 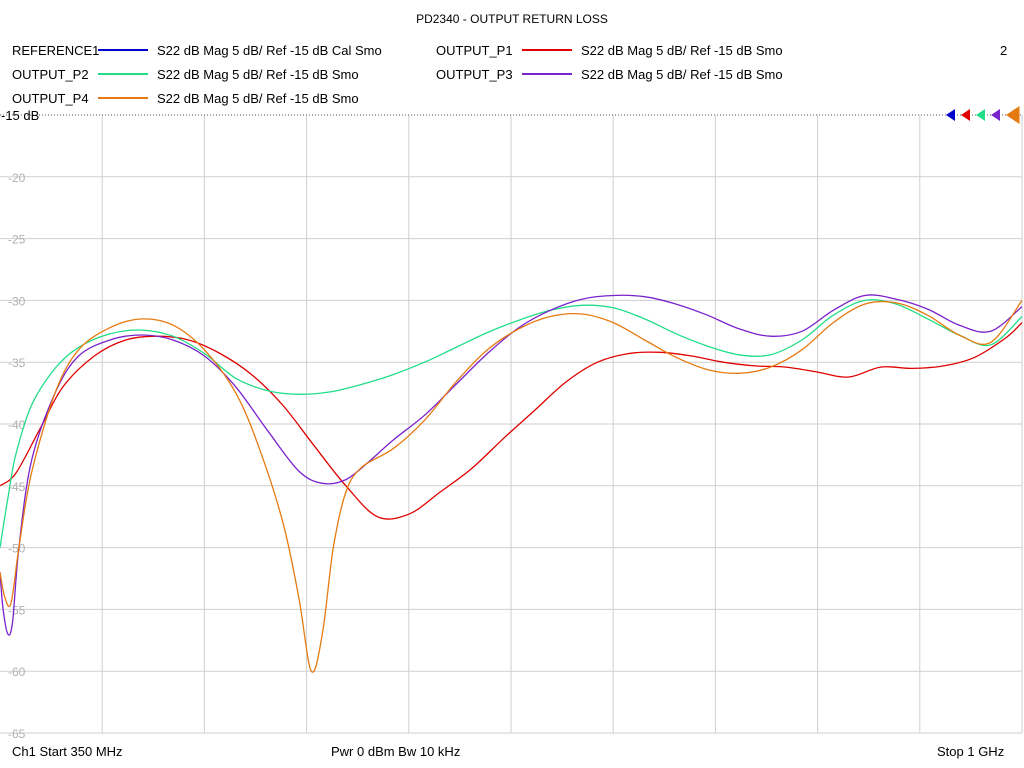 I want to click on y-tick-label: -15 dB, so click(x=20, y=115).